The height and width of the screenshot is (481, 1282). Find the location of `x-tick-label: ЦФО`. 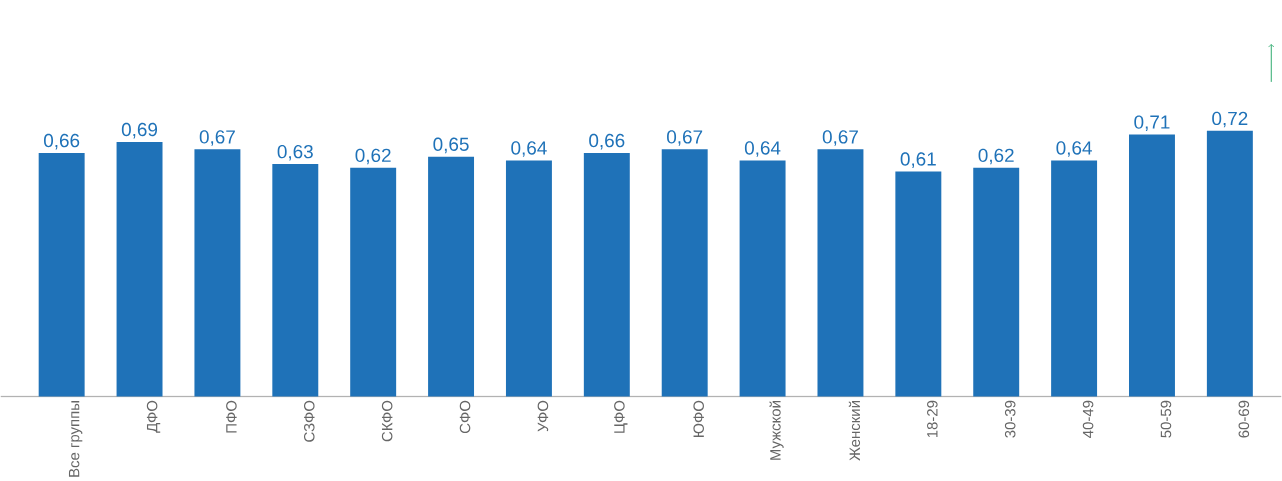

x-tick-label: ЦФО is located at coordinates (621, 416).